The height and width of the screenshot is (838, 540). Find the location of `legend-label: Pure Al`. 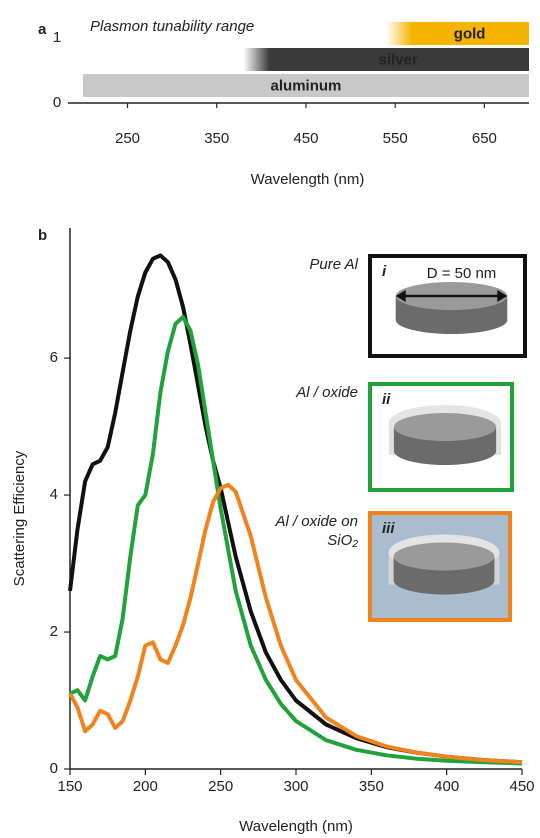

legend-label: Pure Al is located at coordinates (333, 264).